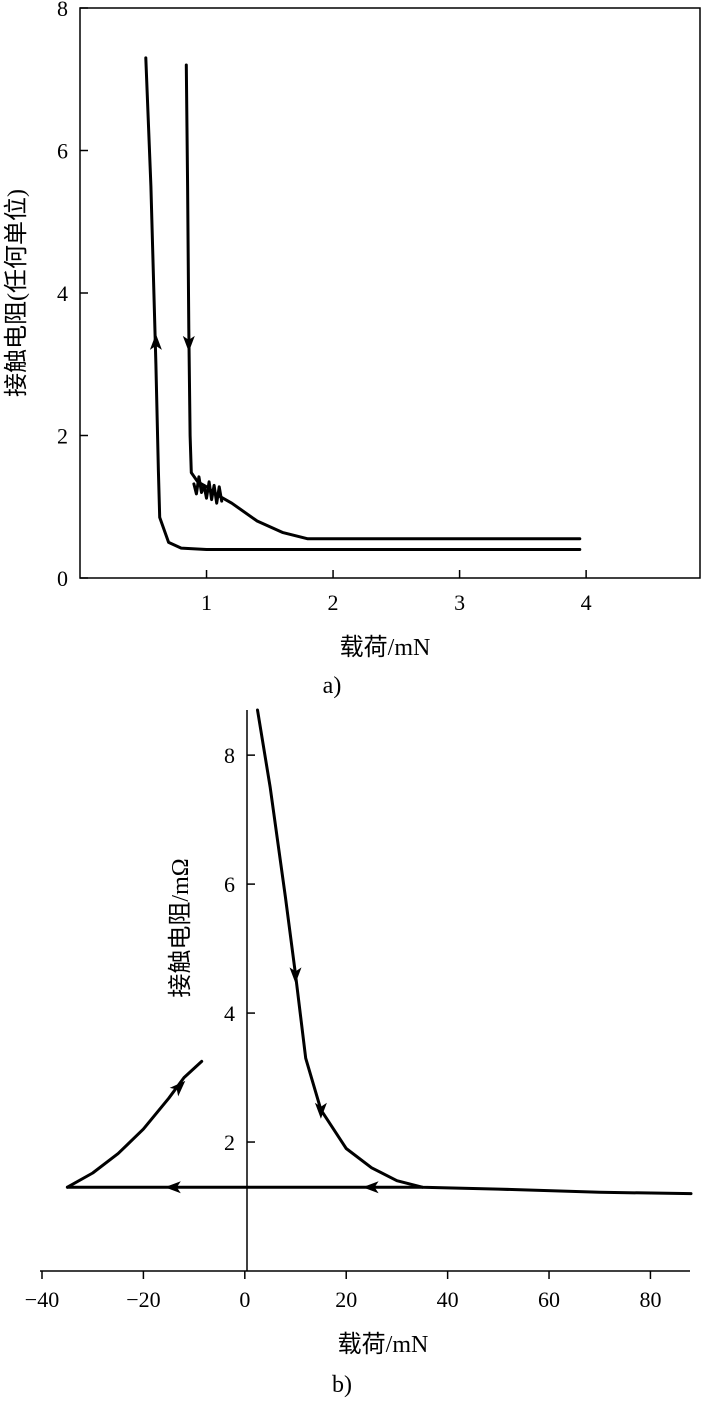  I want to click on chart-a-xlabel: 载荷/mN, so click(385, 647).